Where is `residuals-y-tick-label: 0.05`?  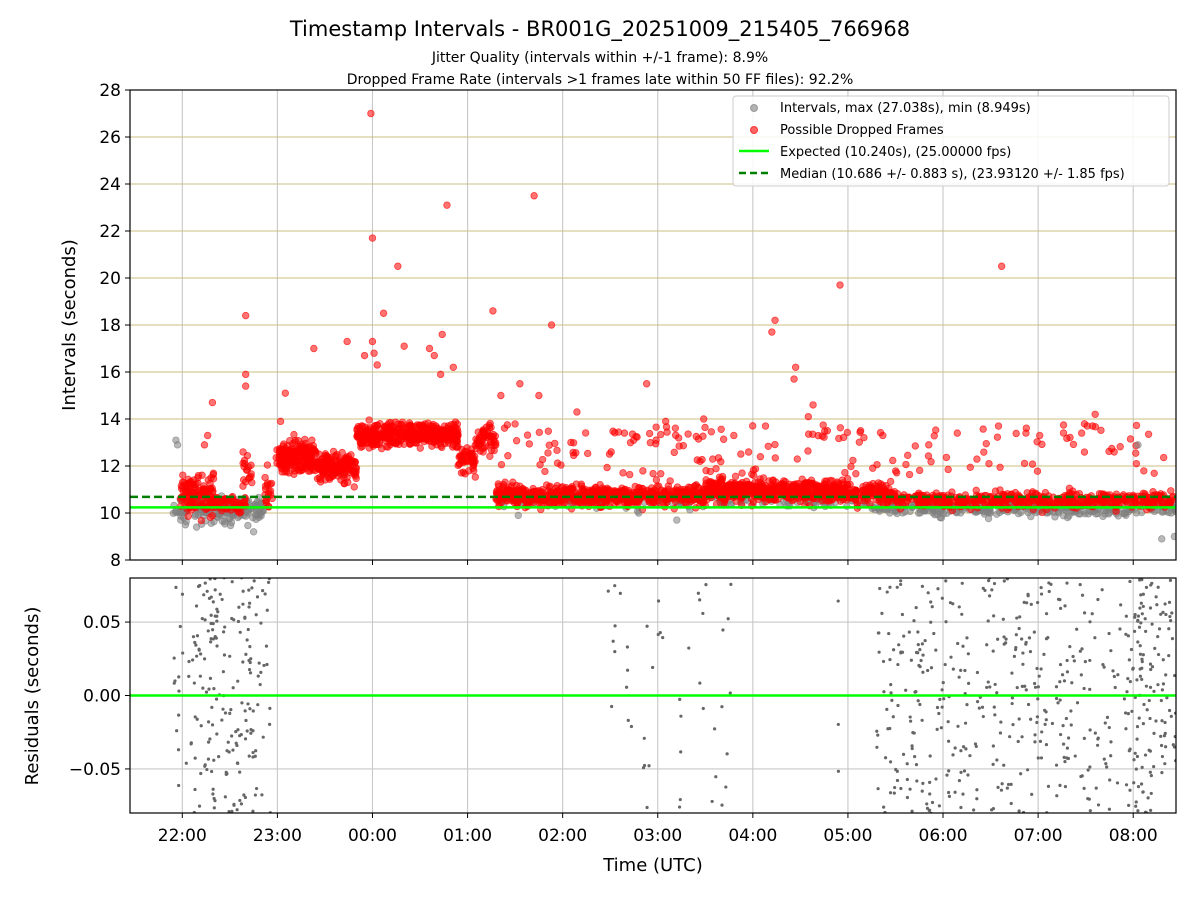
residuals-y-tick-label: 0.05 is located at coordinates (102, 623).